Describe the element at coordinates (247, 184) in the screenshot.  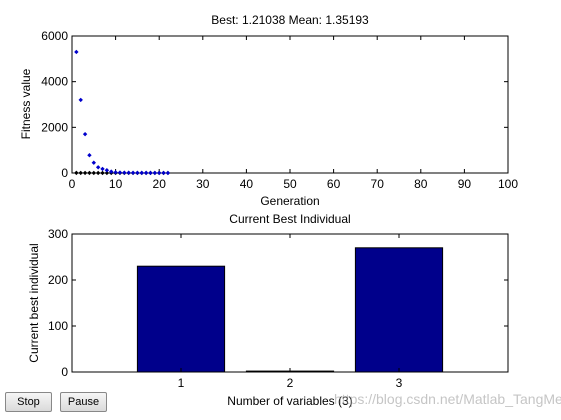
I see `x-tick-label: 40` at that location.